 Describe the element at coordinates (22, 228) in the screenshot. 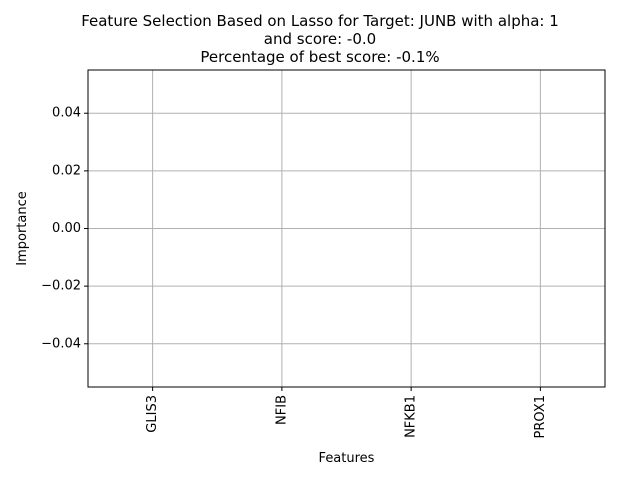

I see `y-axis-label: Importance` at that location.